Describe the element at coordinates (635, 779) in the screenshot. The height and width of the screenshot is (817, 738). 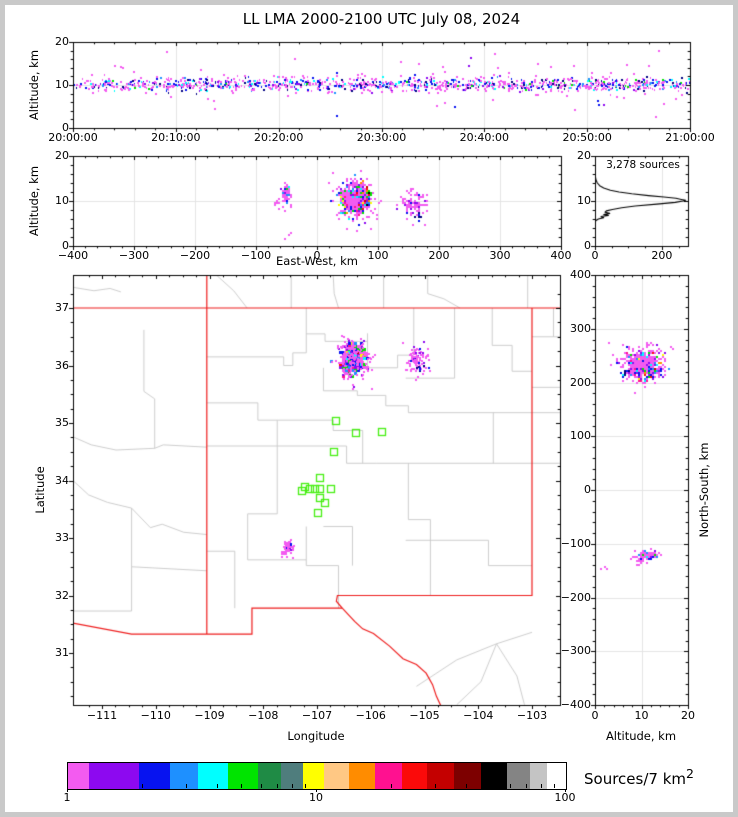
I see `colorbar-label-text: Sources/7 km` at that location.